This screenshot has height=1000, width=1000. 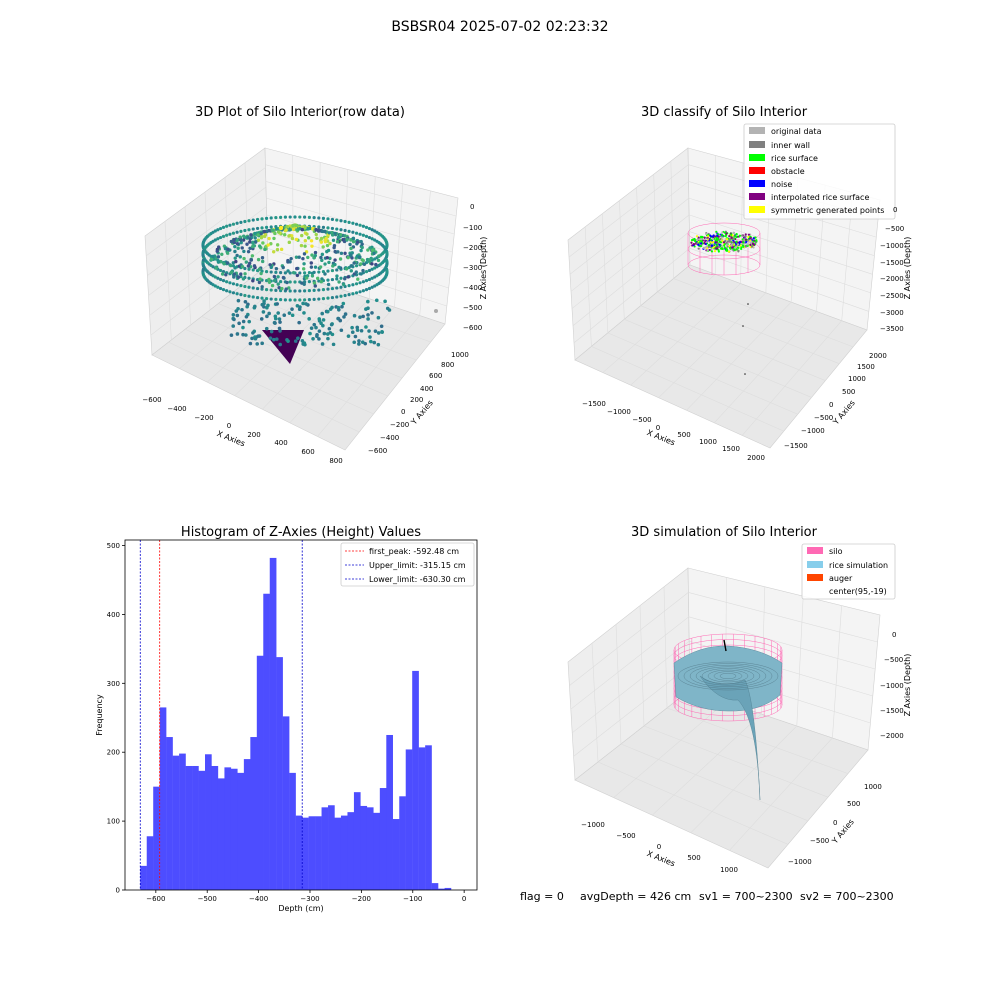 What do you see at coordinates (417, 565) in the screenshot?
I see `legend-label-upper-limit: Upper_limit: -315.15 cm` at bounding box center [417, 565].